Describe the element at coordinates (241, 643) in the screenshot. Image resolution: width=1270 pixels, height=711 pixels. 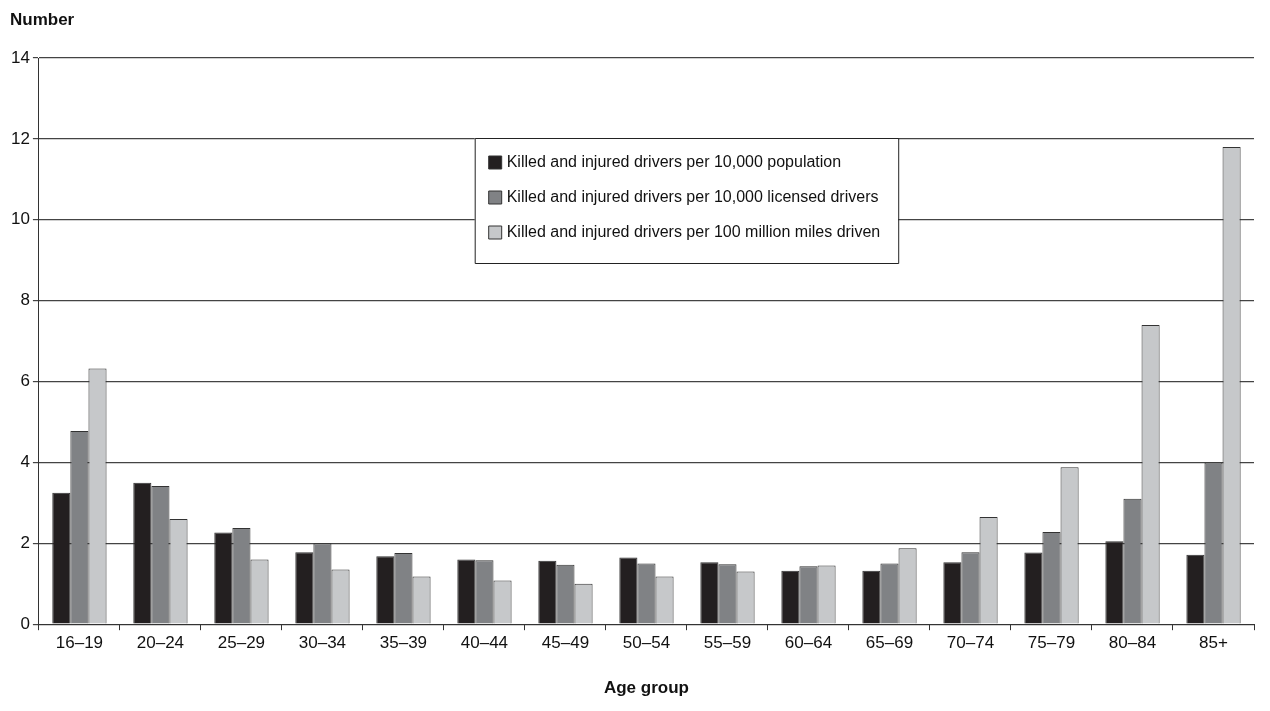
I see `x-tick-label: 25–29` at that location.